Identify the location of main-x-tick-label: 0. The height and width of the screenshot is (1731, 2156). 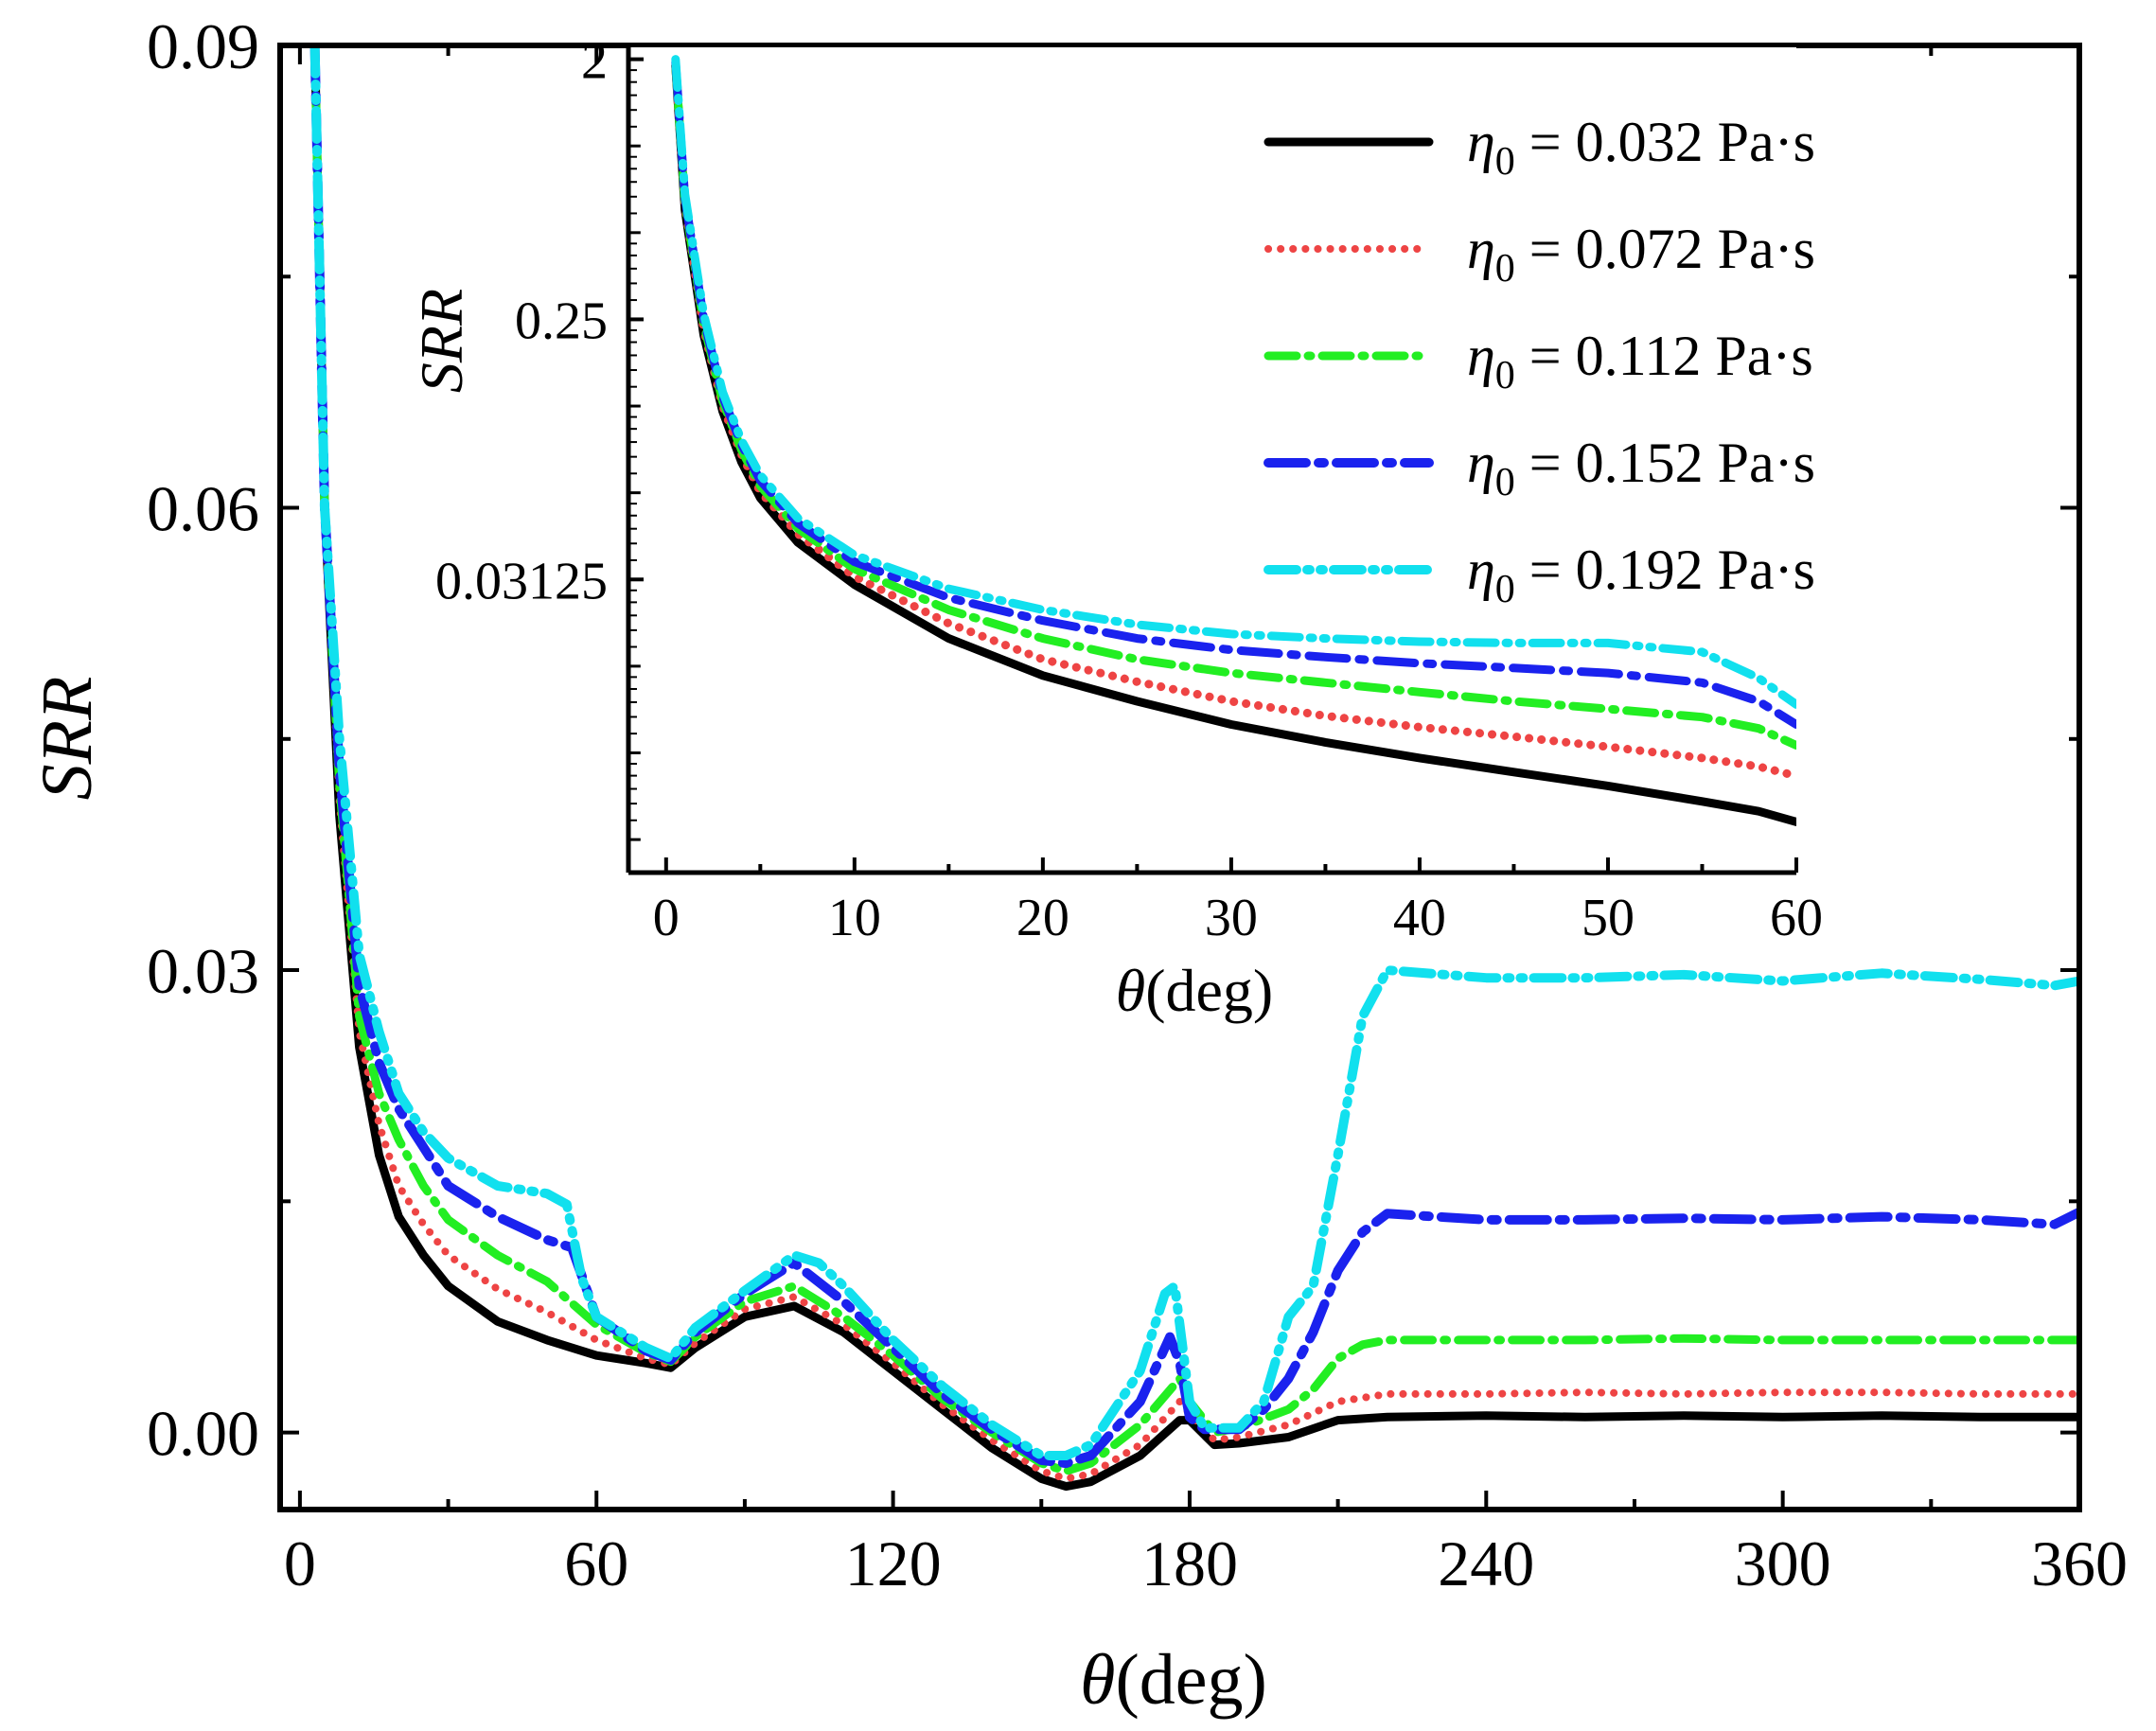
(300, 1563).